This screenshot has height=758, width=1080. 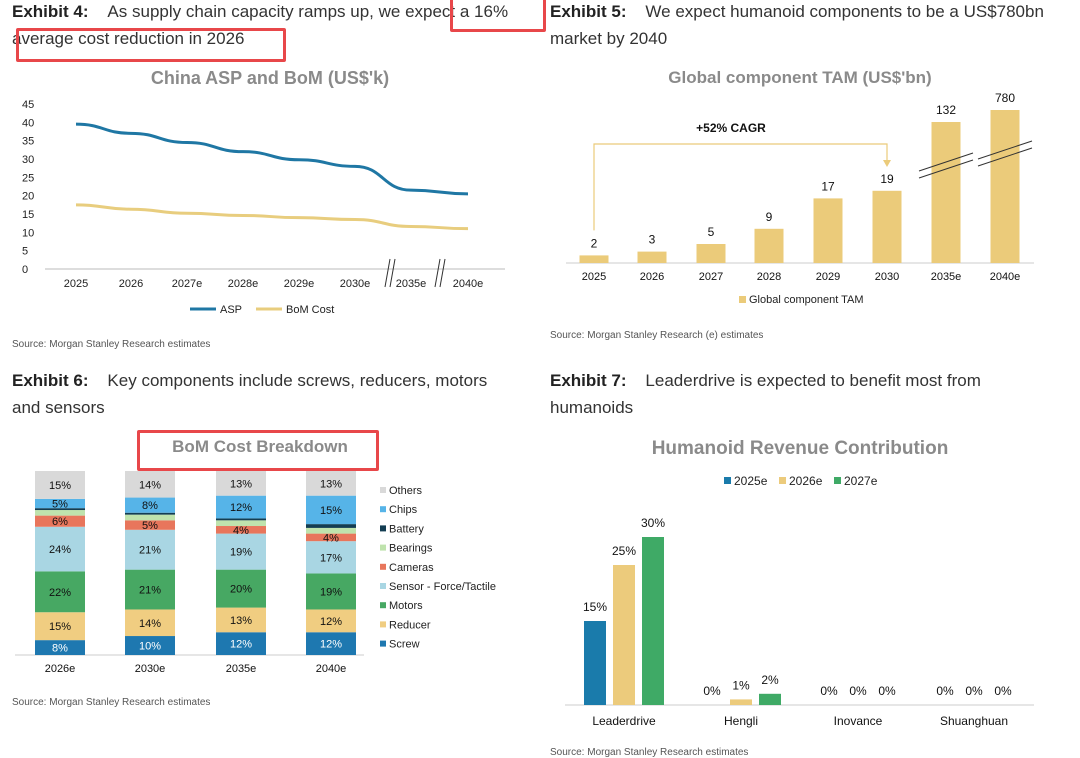 What do you see at coordinates (411, 568) in the screenshot?
I see `legend-label: Cameras` at bounding box center [411, 568].